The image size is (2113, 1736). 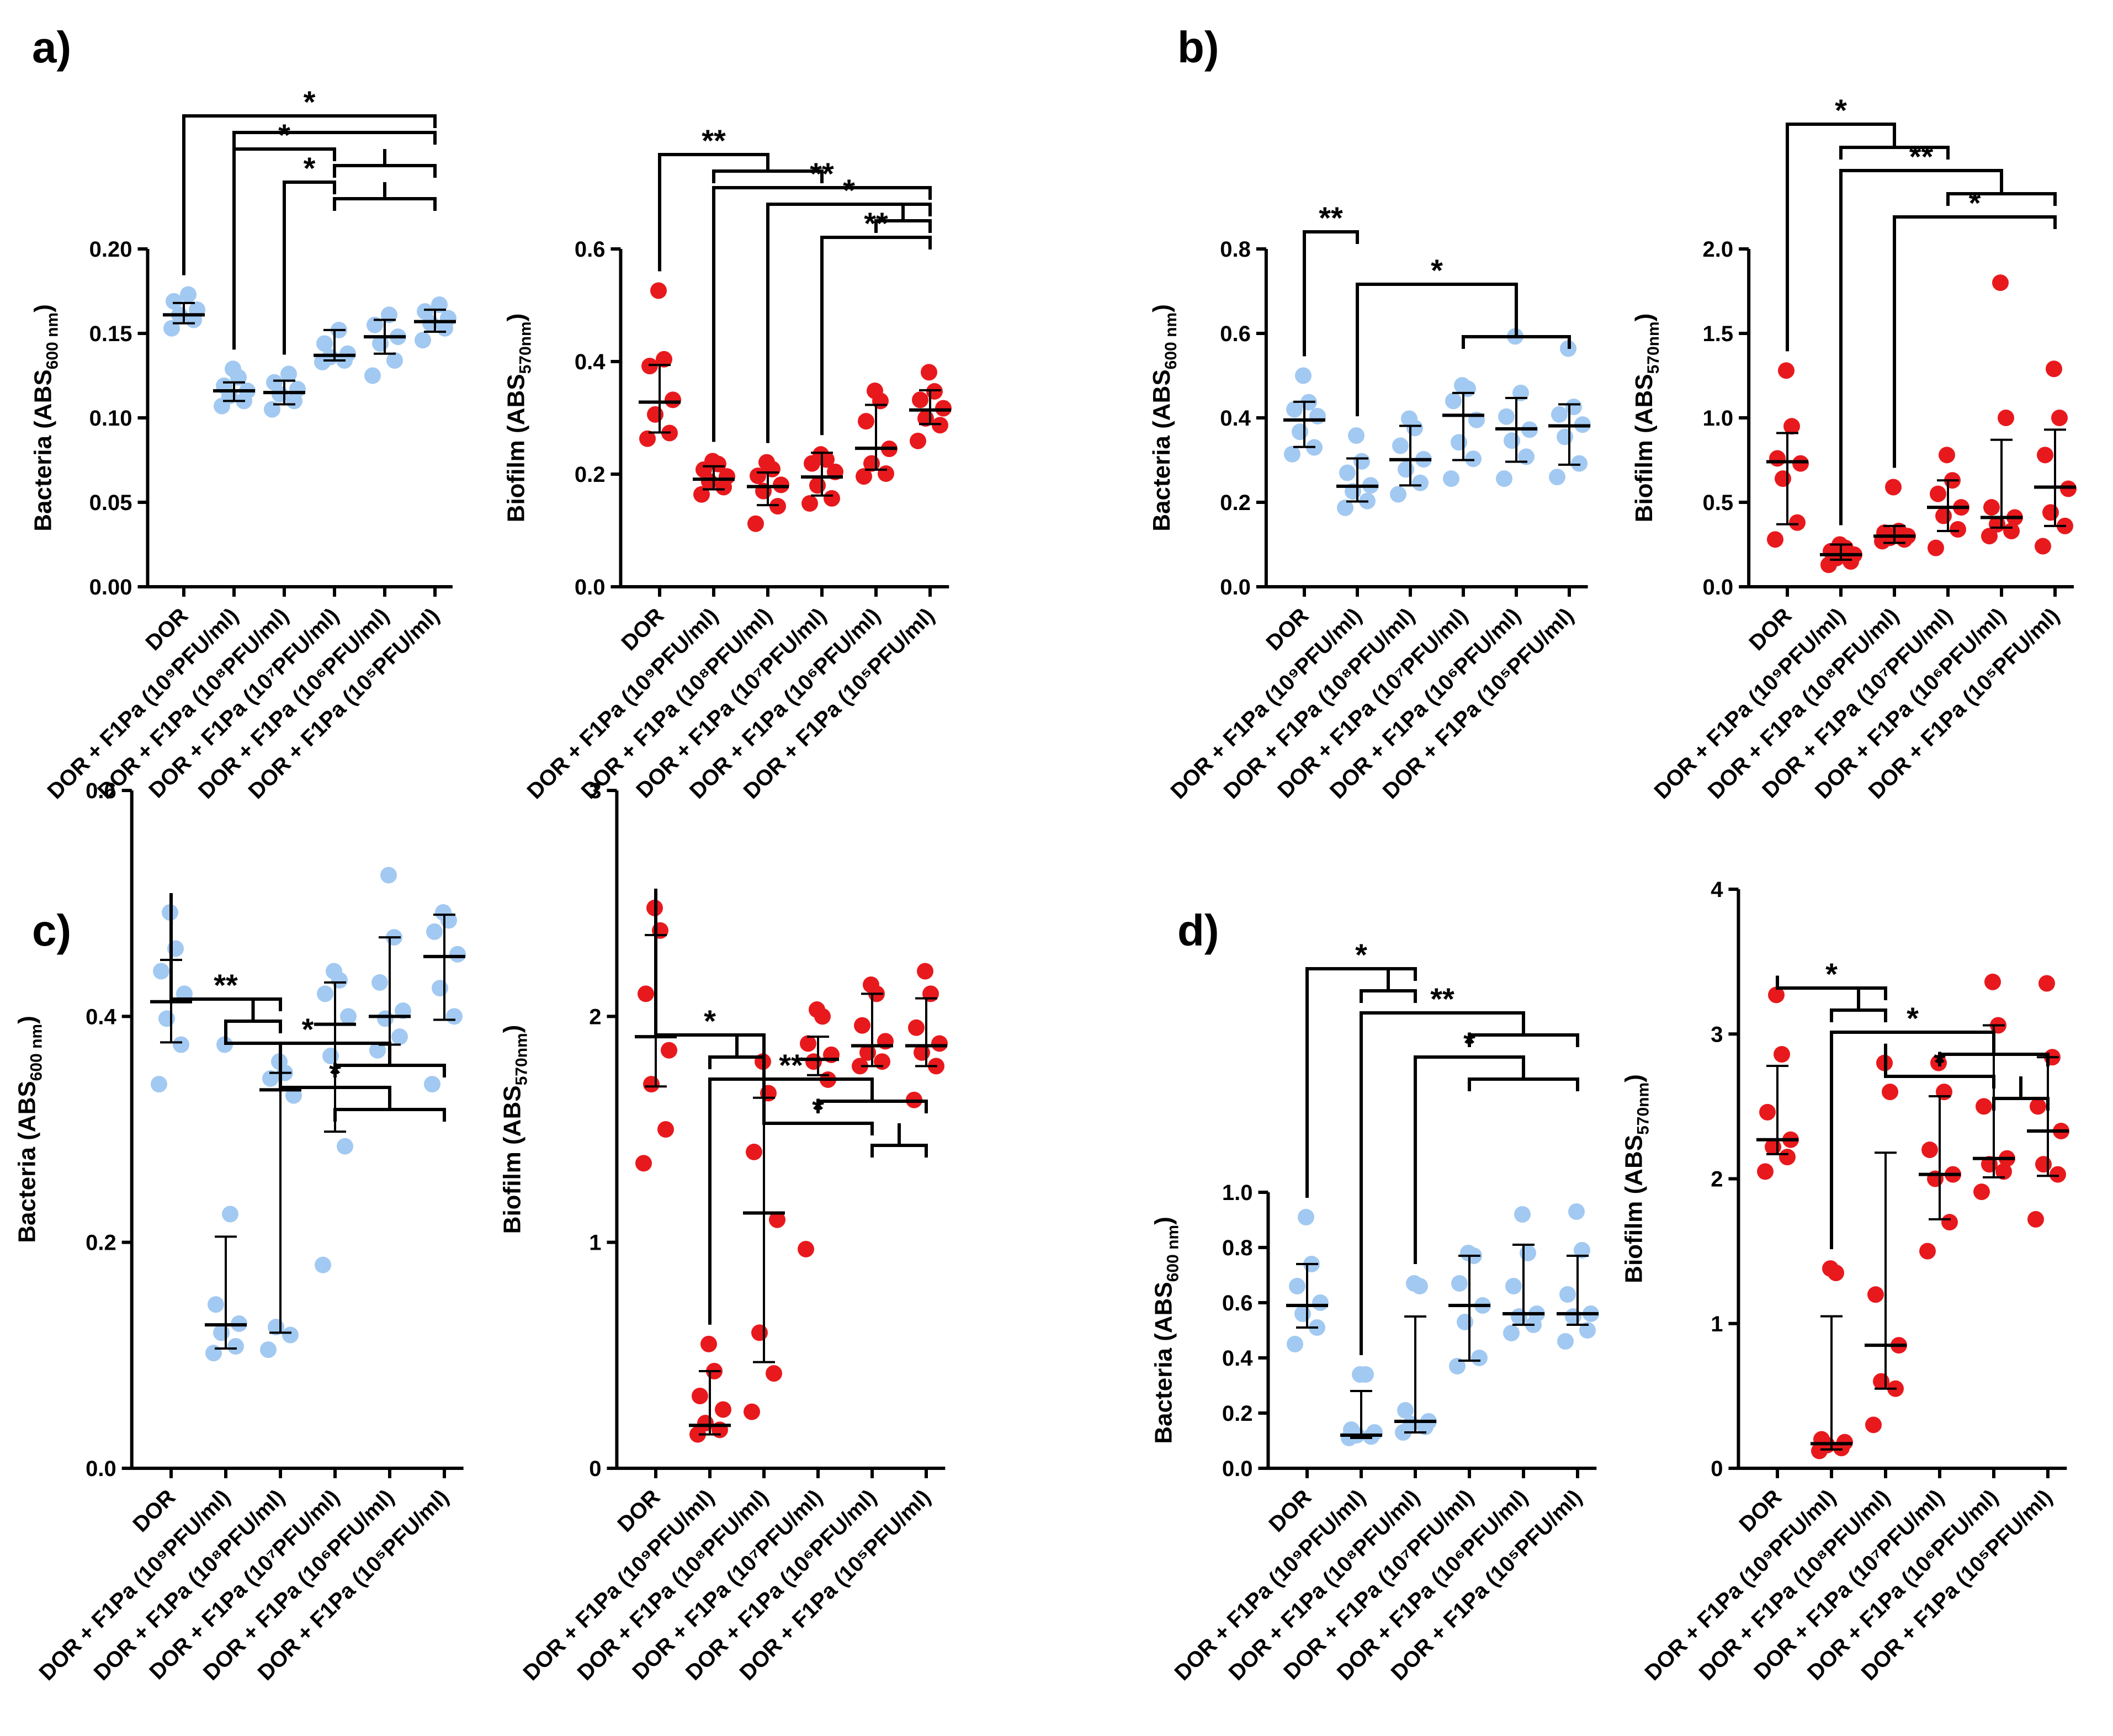 I want to click on y-tick-label: 3, so click(x=1717, y=1034).